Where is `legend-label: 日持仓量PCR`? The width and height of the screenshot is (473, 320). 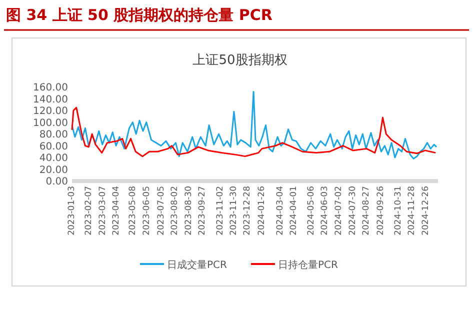 legend-label: 日持仓量PCR is located at coordinates (308, 265).